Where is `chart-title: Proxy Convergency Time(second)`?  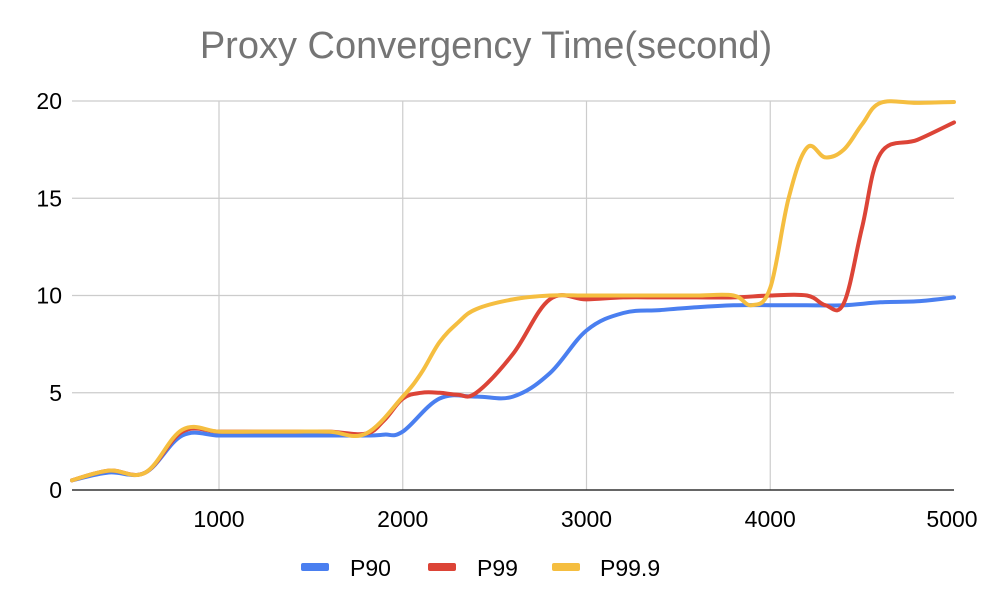 chart-title: Proxy Convergency Time(second) is located at coordinates (486, 46).